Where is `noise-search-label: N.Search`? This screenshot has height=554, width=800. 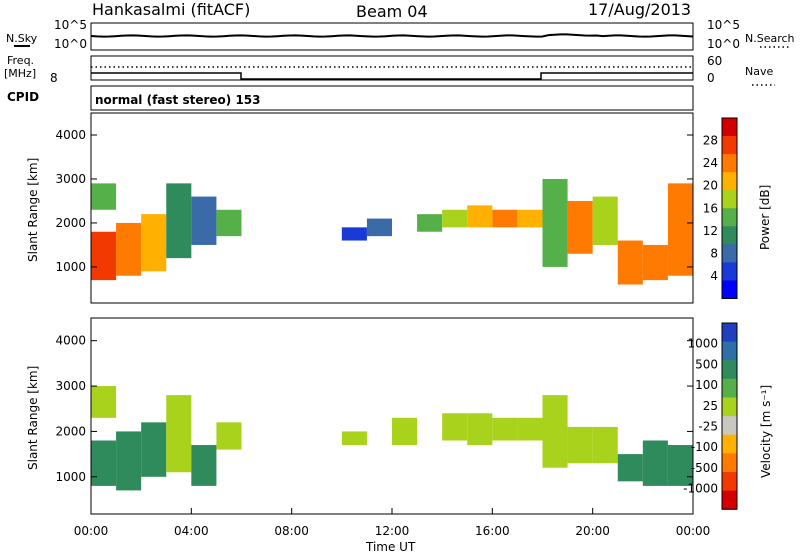 noise-search-label: N.Search is located at coordinates (770, 38).